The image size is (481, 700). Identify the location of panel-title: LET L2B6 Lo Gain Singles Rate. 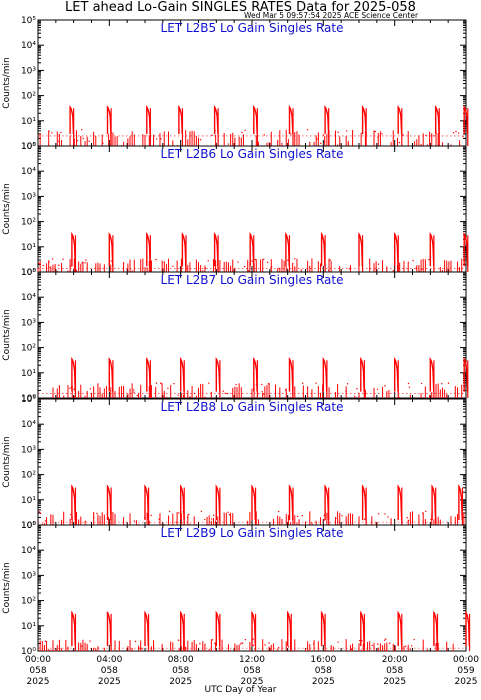
(252, 154).